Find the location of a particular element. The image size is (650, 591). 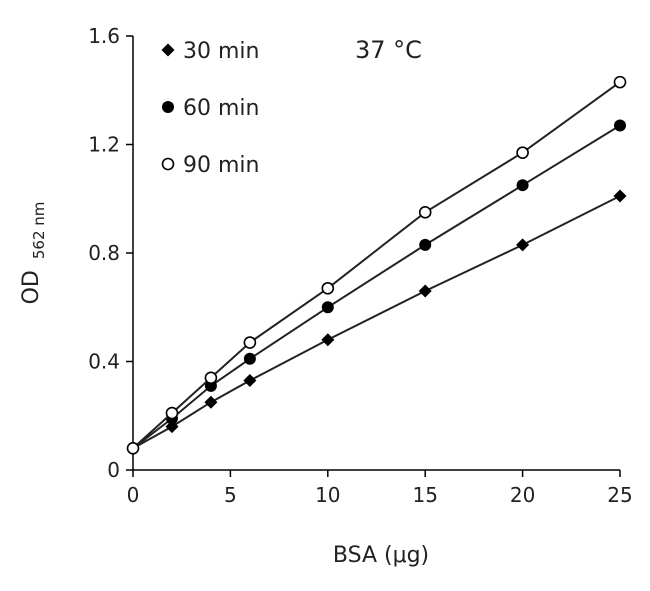

legend-item: 60 min is located at coordinates (210, 108).